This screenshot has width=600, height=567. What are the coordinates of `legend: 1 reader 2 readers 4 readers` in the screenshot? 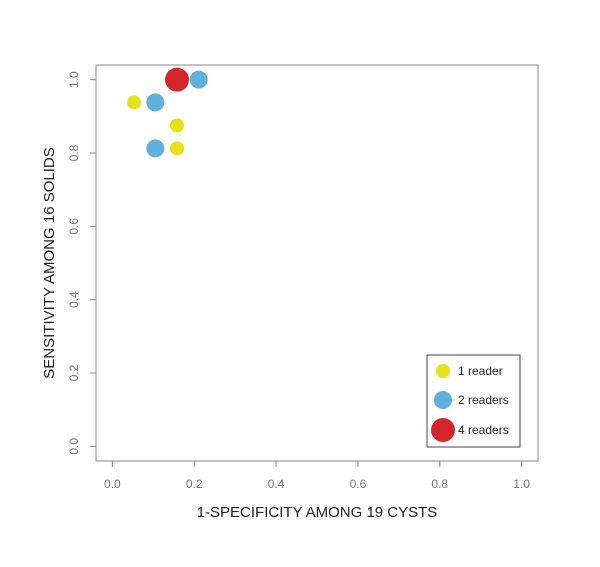 It's located at (473, 401).